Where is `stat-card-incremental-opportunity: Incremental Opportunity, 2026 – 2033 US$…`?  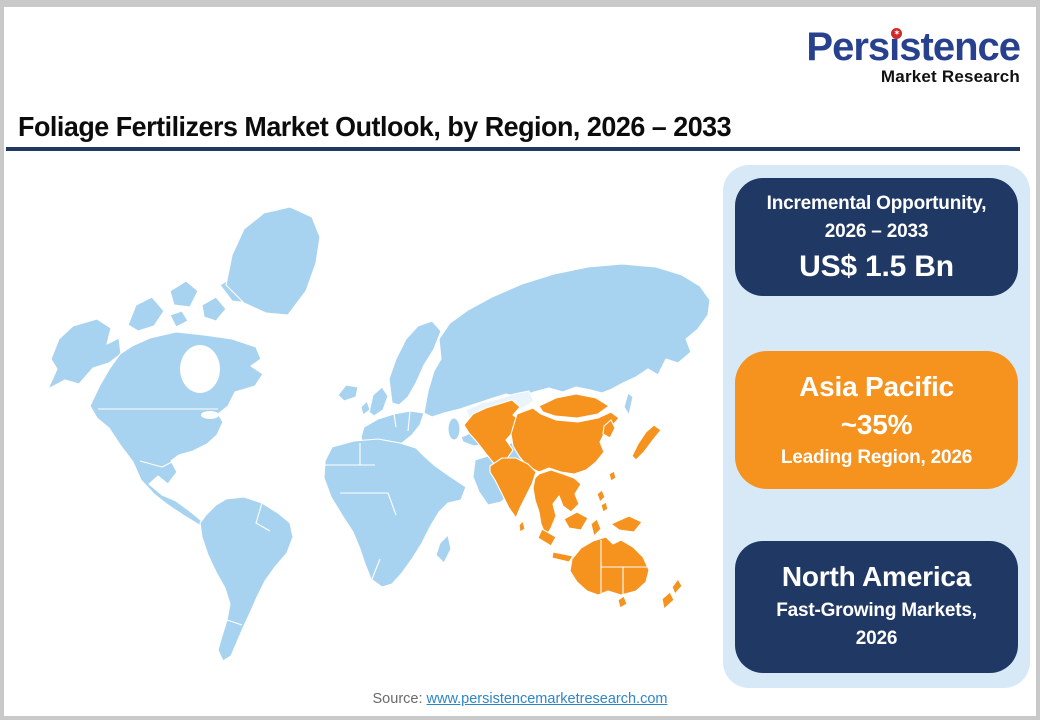 stat-card-incremental-opportunity: Incremental Opportunity, 2026 – 2033 US$… is located at coordinates (876, 237).